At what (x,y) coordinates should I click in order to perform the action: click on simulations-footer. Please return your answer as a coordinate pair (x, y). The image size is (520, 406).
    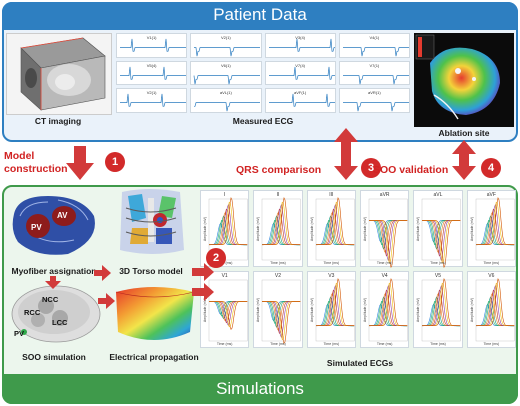
    Looking at the image, I should click on (260, 389).